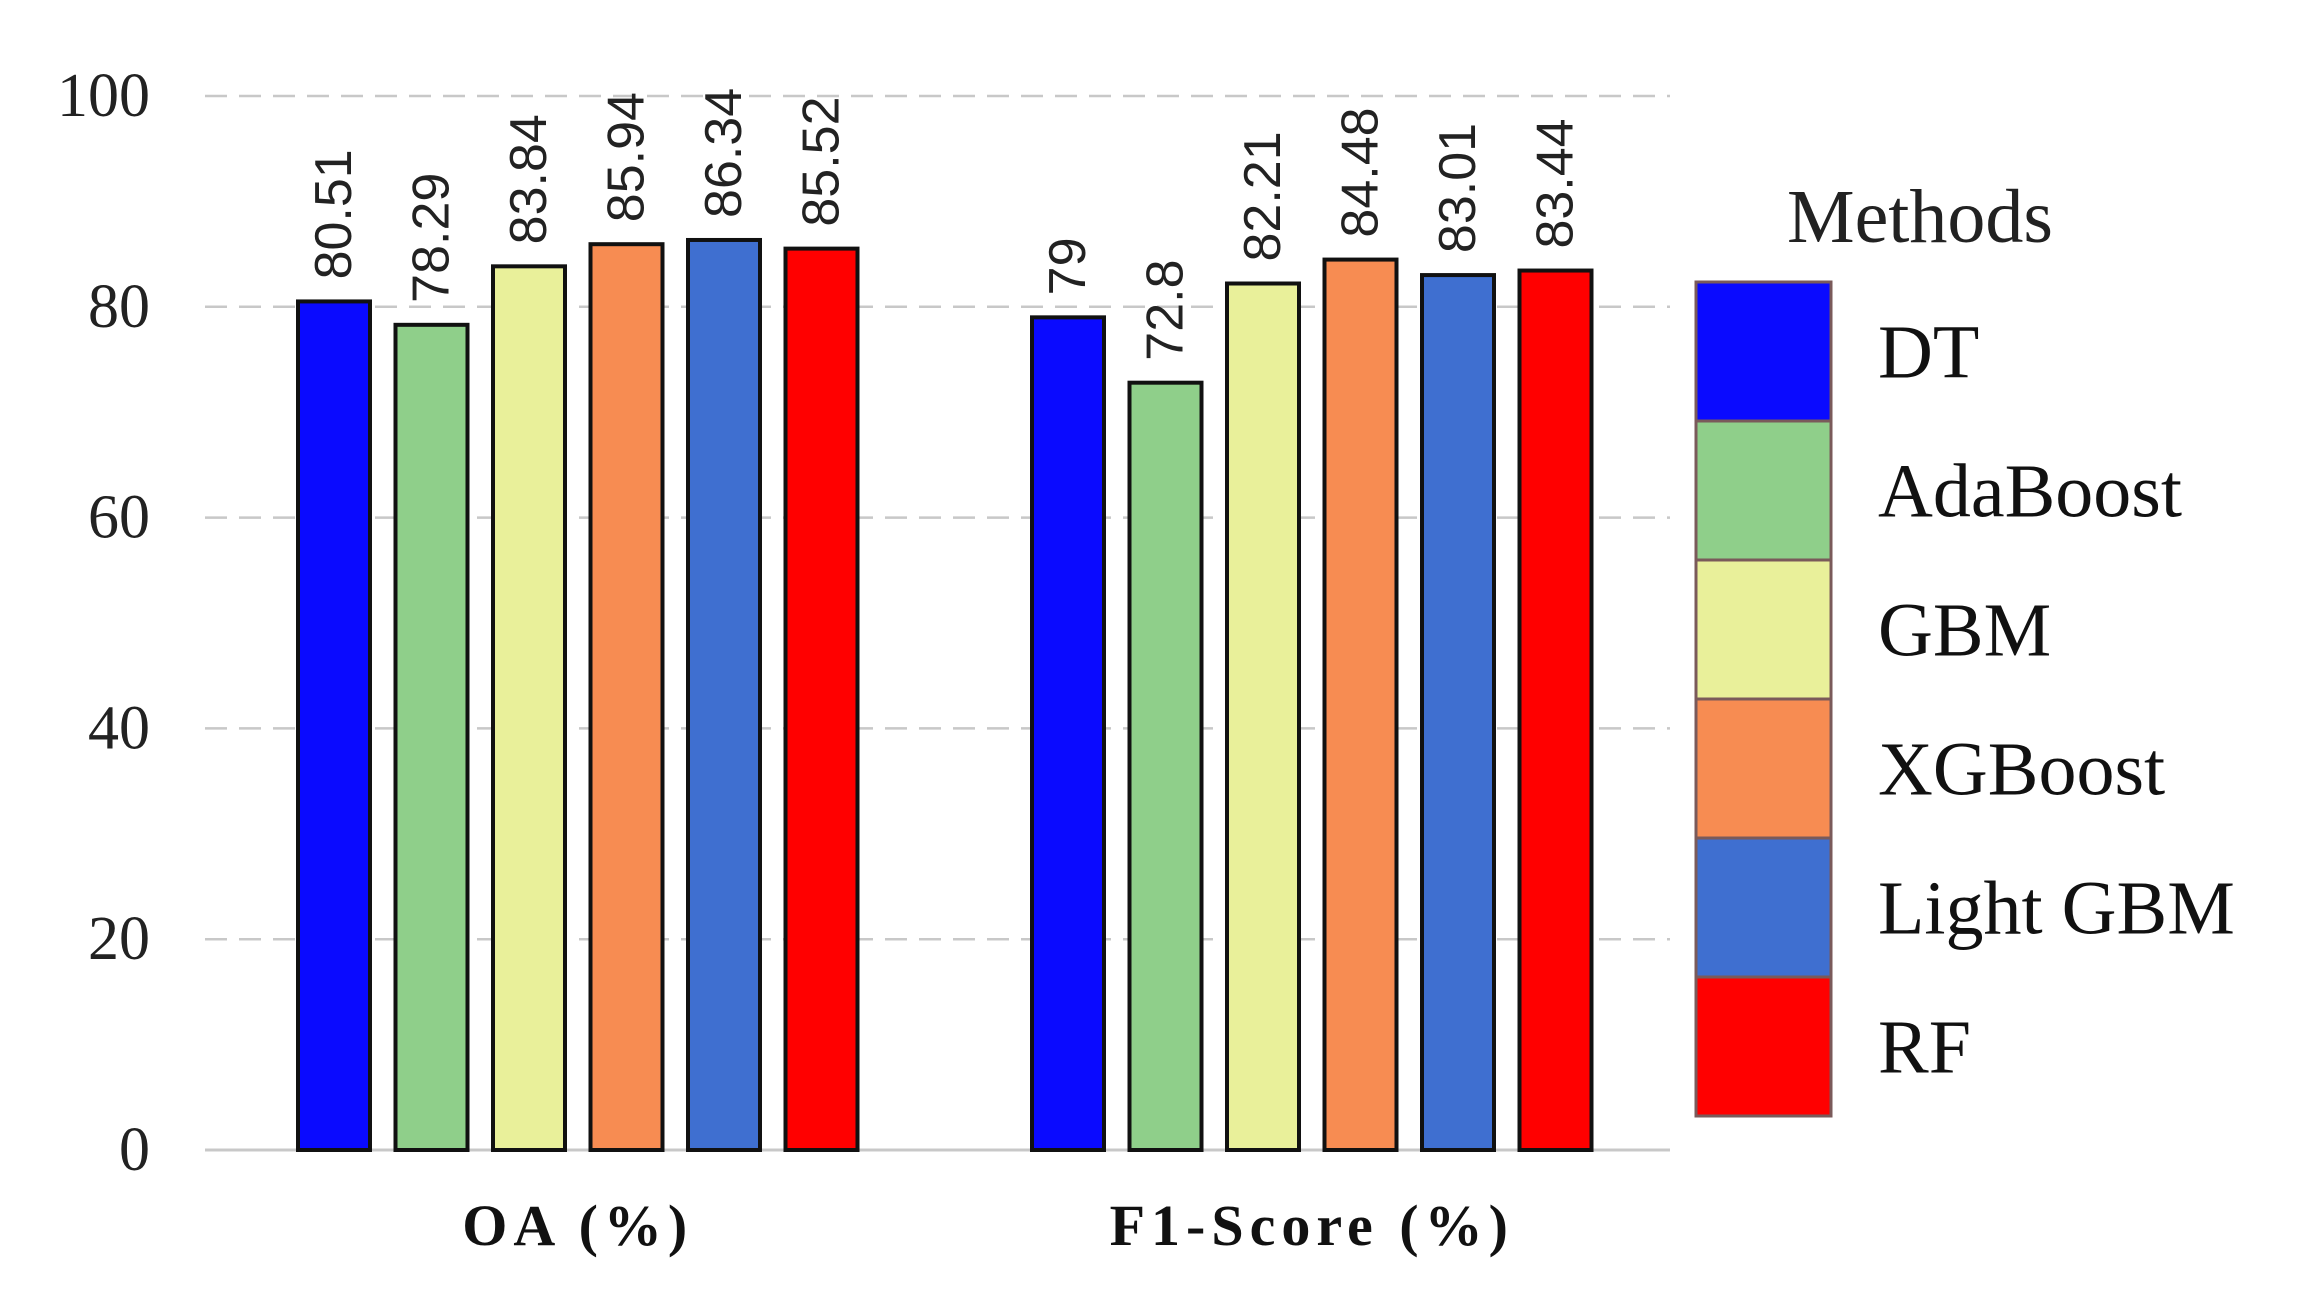  I want to click on data-label: 83.01, so click(1458, 188).